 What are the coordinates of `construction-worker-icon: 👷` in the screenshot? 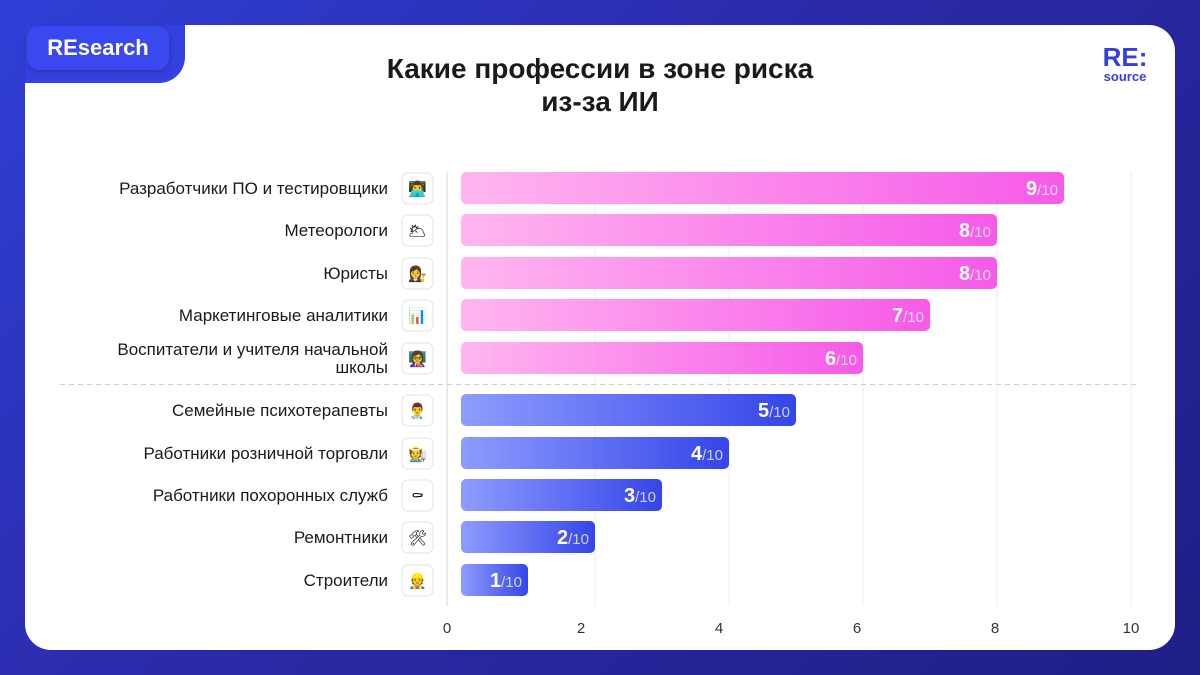 It's located at (417, 581).